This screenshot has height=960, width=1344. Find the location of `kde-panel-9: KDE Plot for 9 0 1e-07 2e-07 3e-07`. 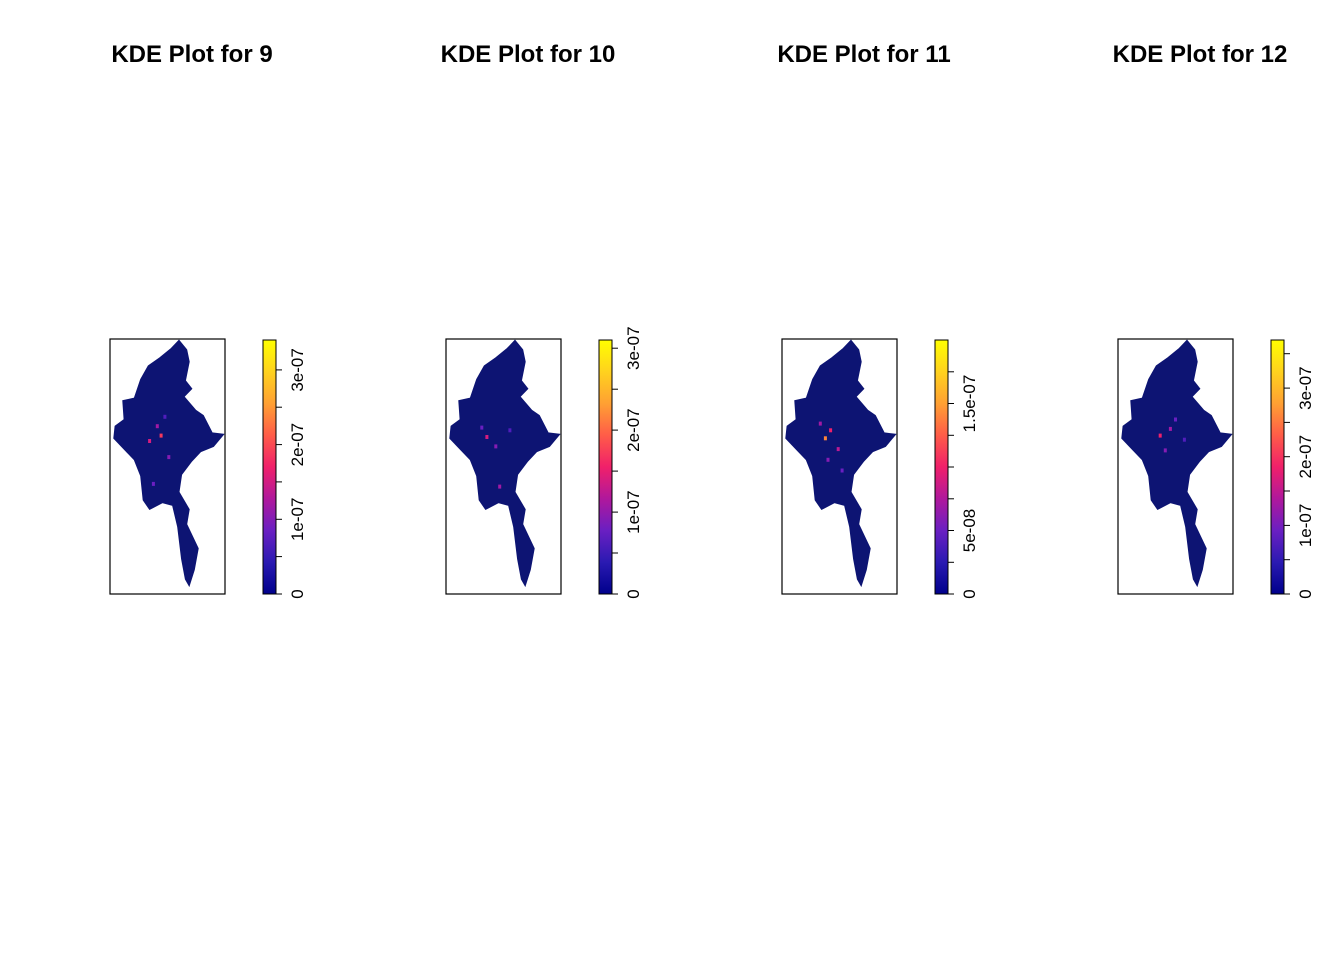

kde-panel-9: KDE Plot for 9 0 1e-07 2e-07 3e-07 is located at coordinates (208, 320).